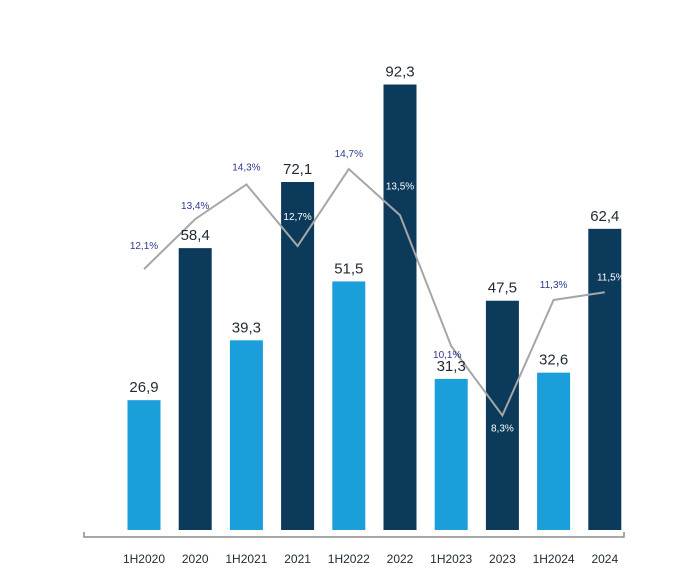  I want to click on margin-pct-label: 11,3%, so click(554, 285).